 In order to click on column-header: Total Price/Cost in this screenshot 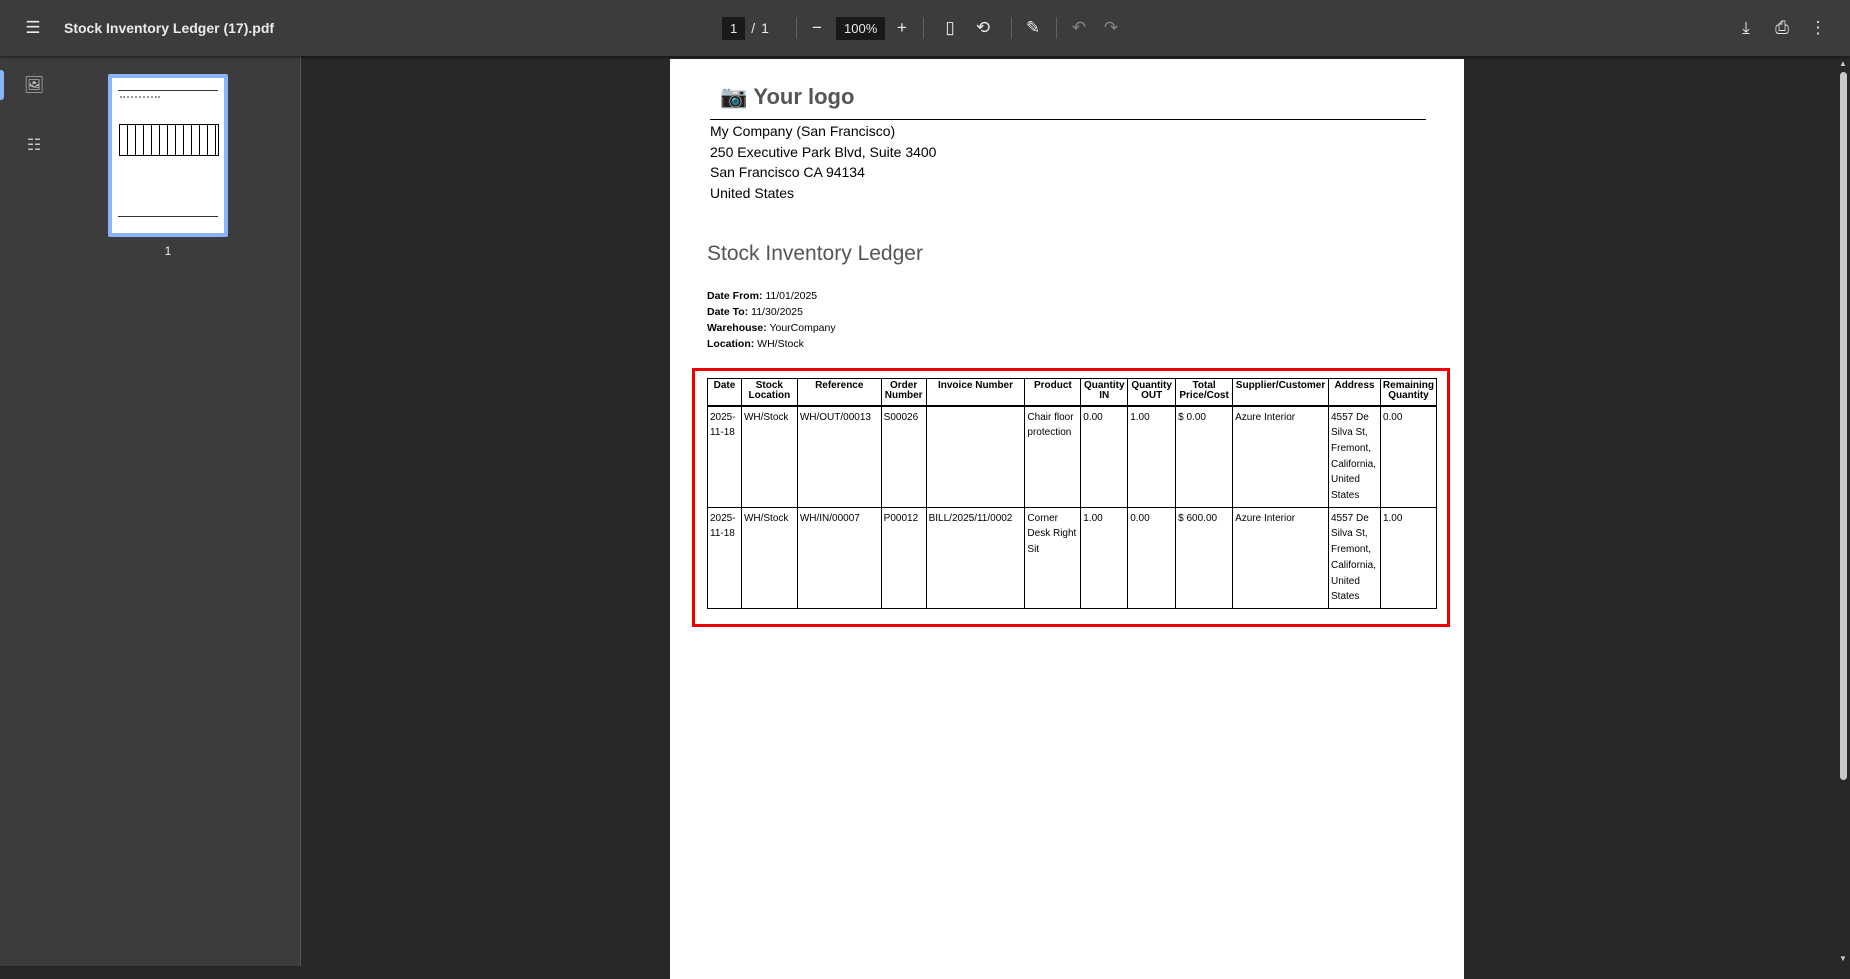, I will do `click(1204, 392)`.